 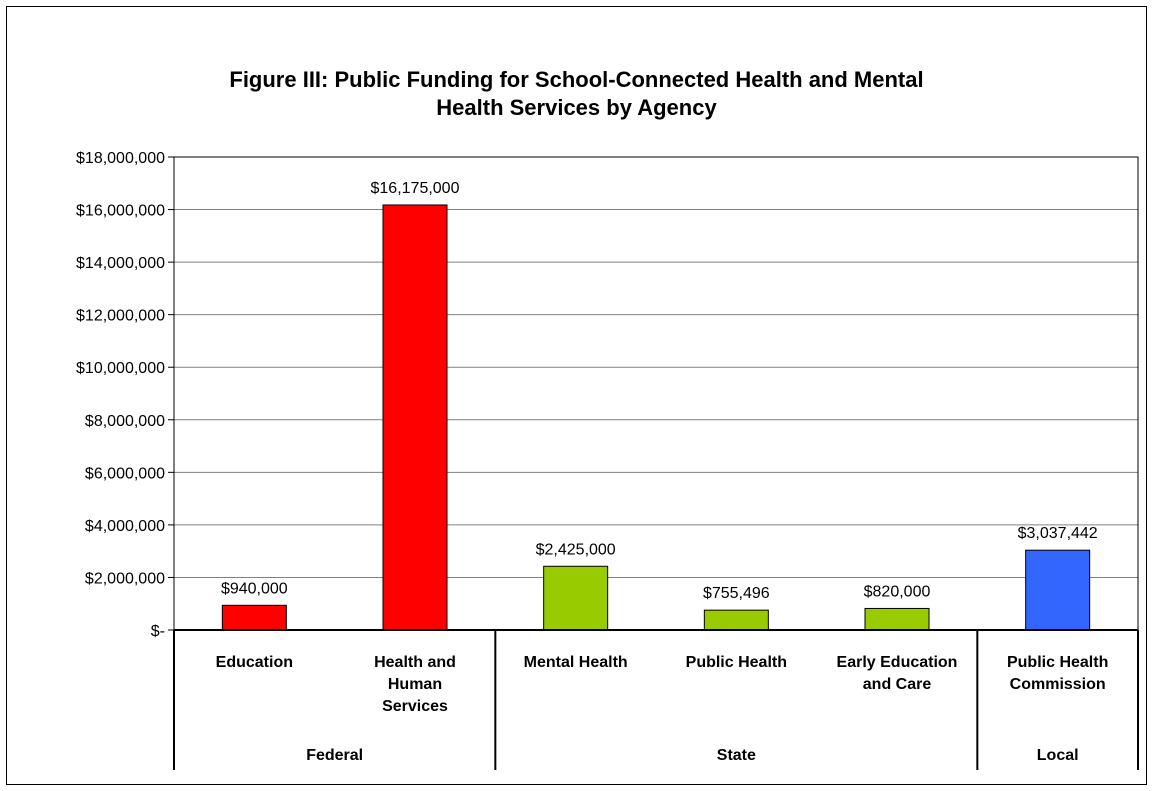 I want to click on y-tick-label: $14,000,000, so click(x=120, y=263).